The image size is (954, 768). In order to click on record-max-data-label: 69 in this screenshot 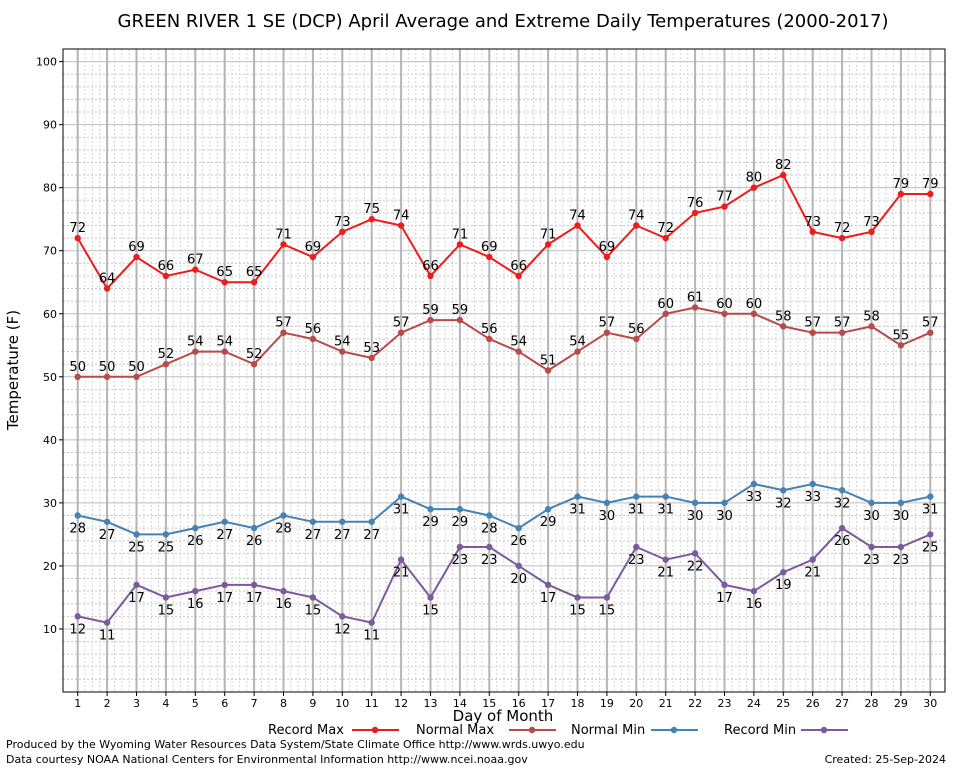, I will do `click(136, 247)`.